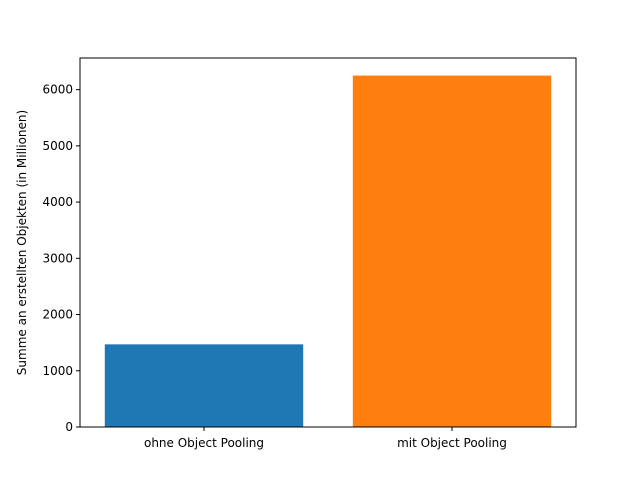 Image resolution: width=640 pixels, height=480 pixels. Describe the element at coordinates (57, 258) in the screenshot. I see `y-tick-label: 3000` at that location.